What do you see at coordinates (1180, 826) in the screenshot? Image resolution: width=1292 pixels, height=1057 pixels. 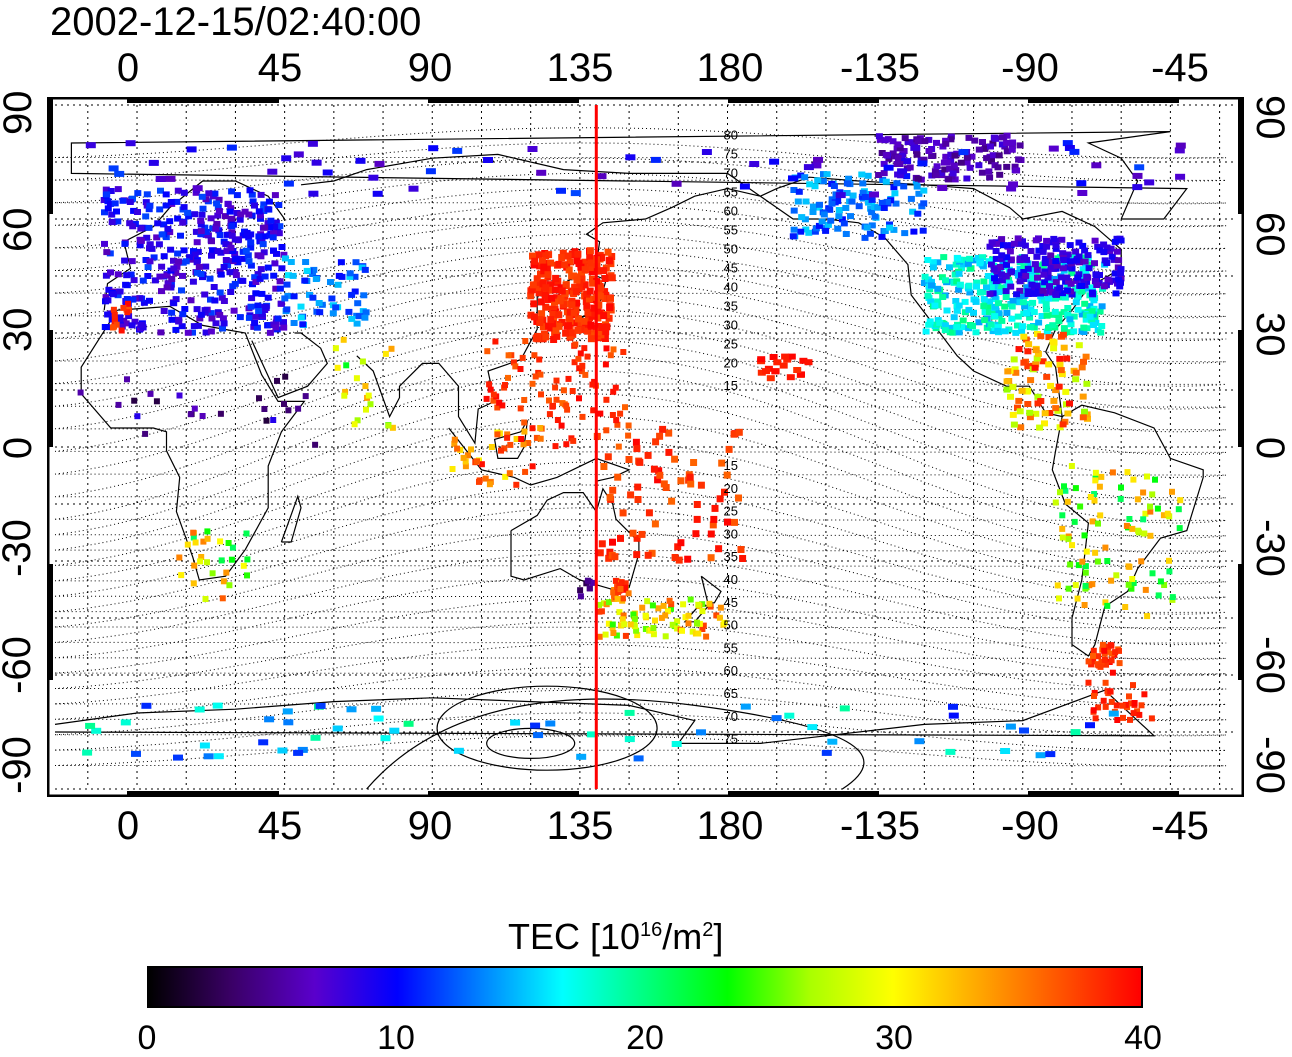 I see `bottom-lon-tick: -45` at bounding box center [1180, 826].